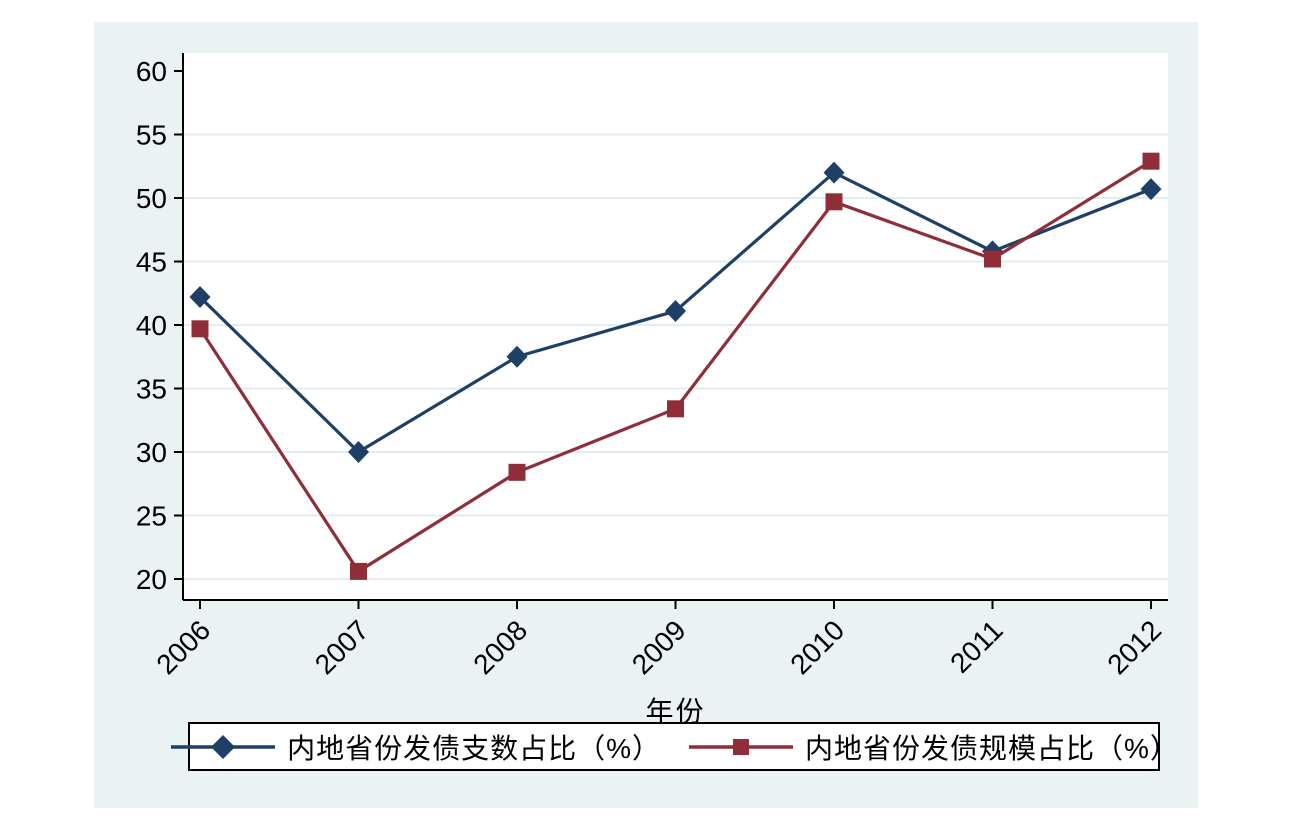  I want to click on legend-item-series-1: 内地省份发债规模占比（%）, so click(933, 747).